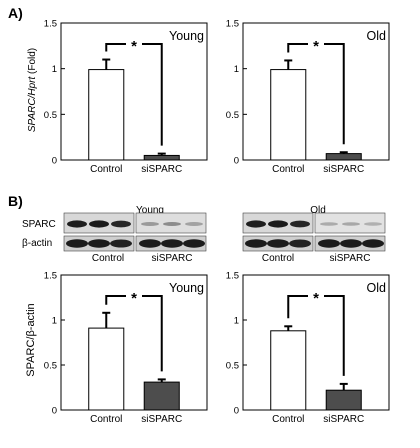 Image resolution: width=420 pixels, height=448 pixels. I want to click on panel-a-ylabel-rest: (Fold), so click(32, 62).